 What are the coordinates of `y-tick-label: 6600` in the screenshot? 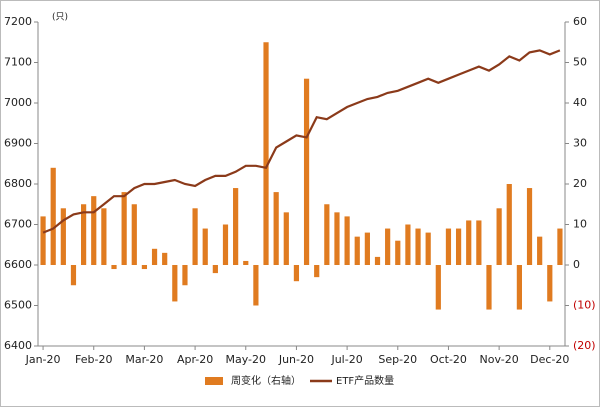 It's located at (18, 264).